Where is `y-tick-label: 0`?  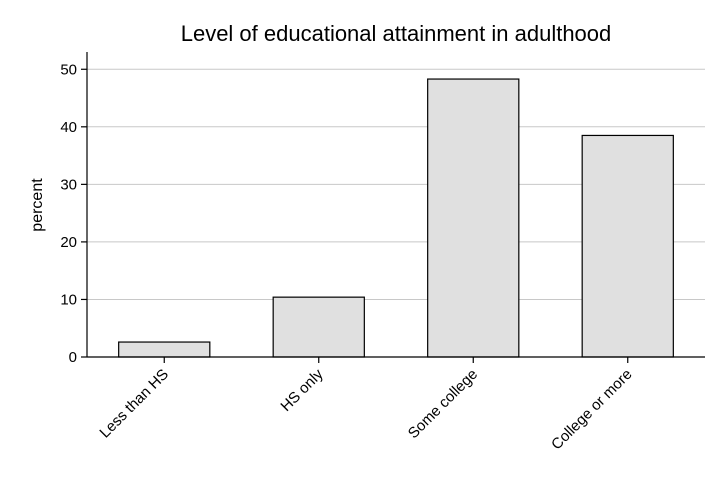
y-tick-label: 0 is located at coordinates (73, 357).